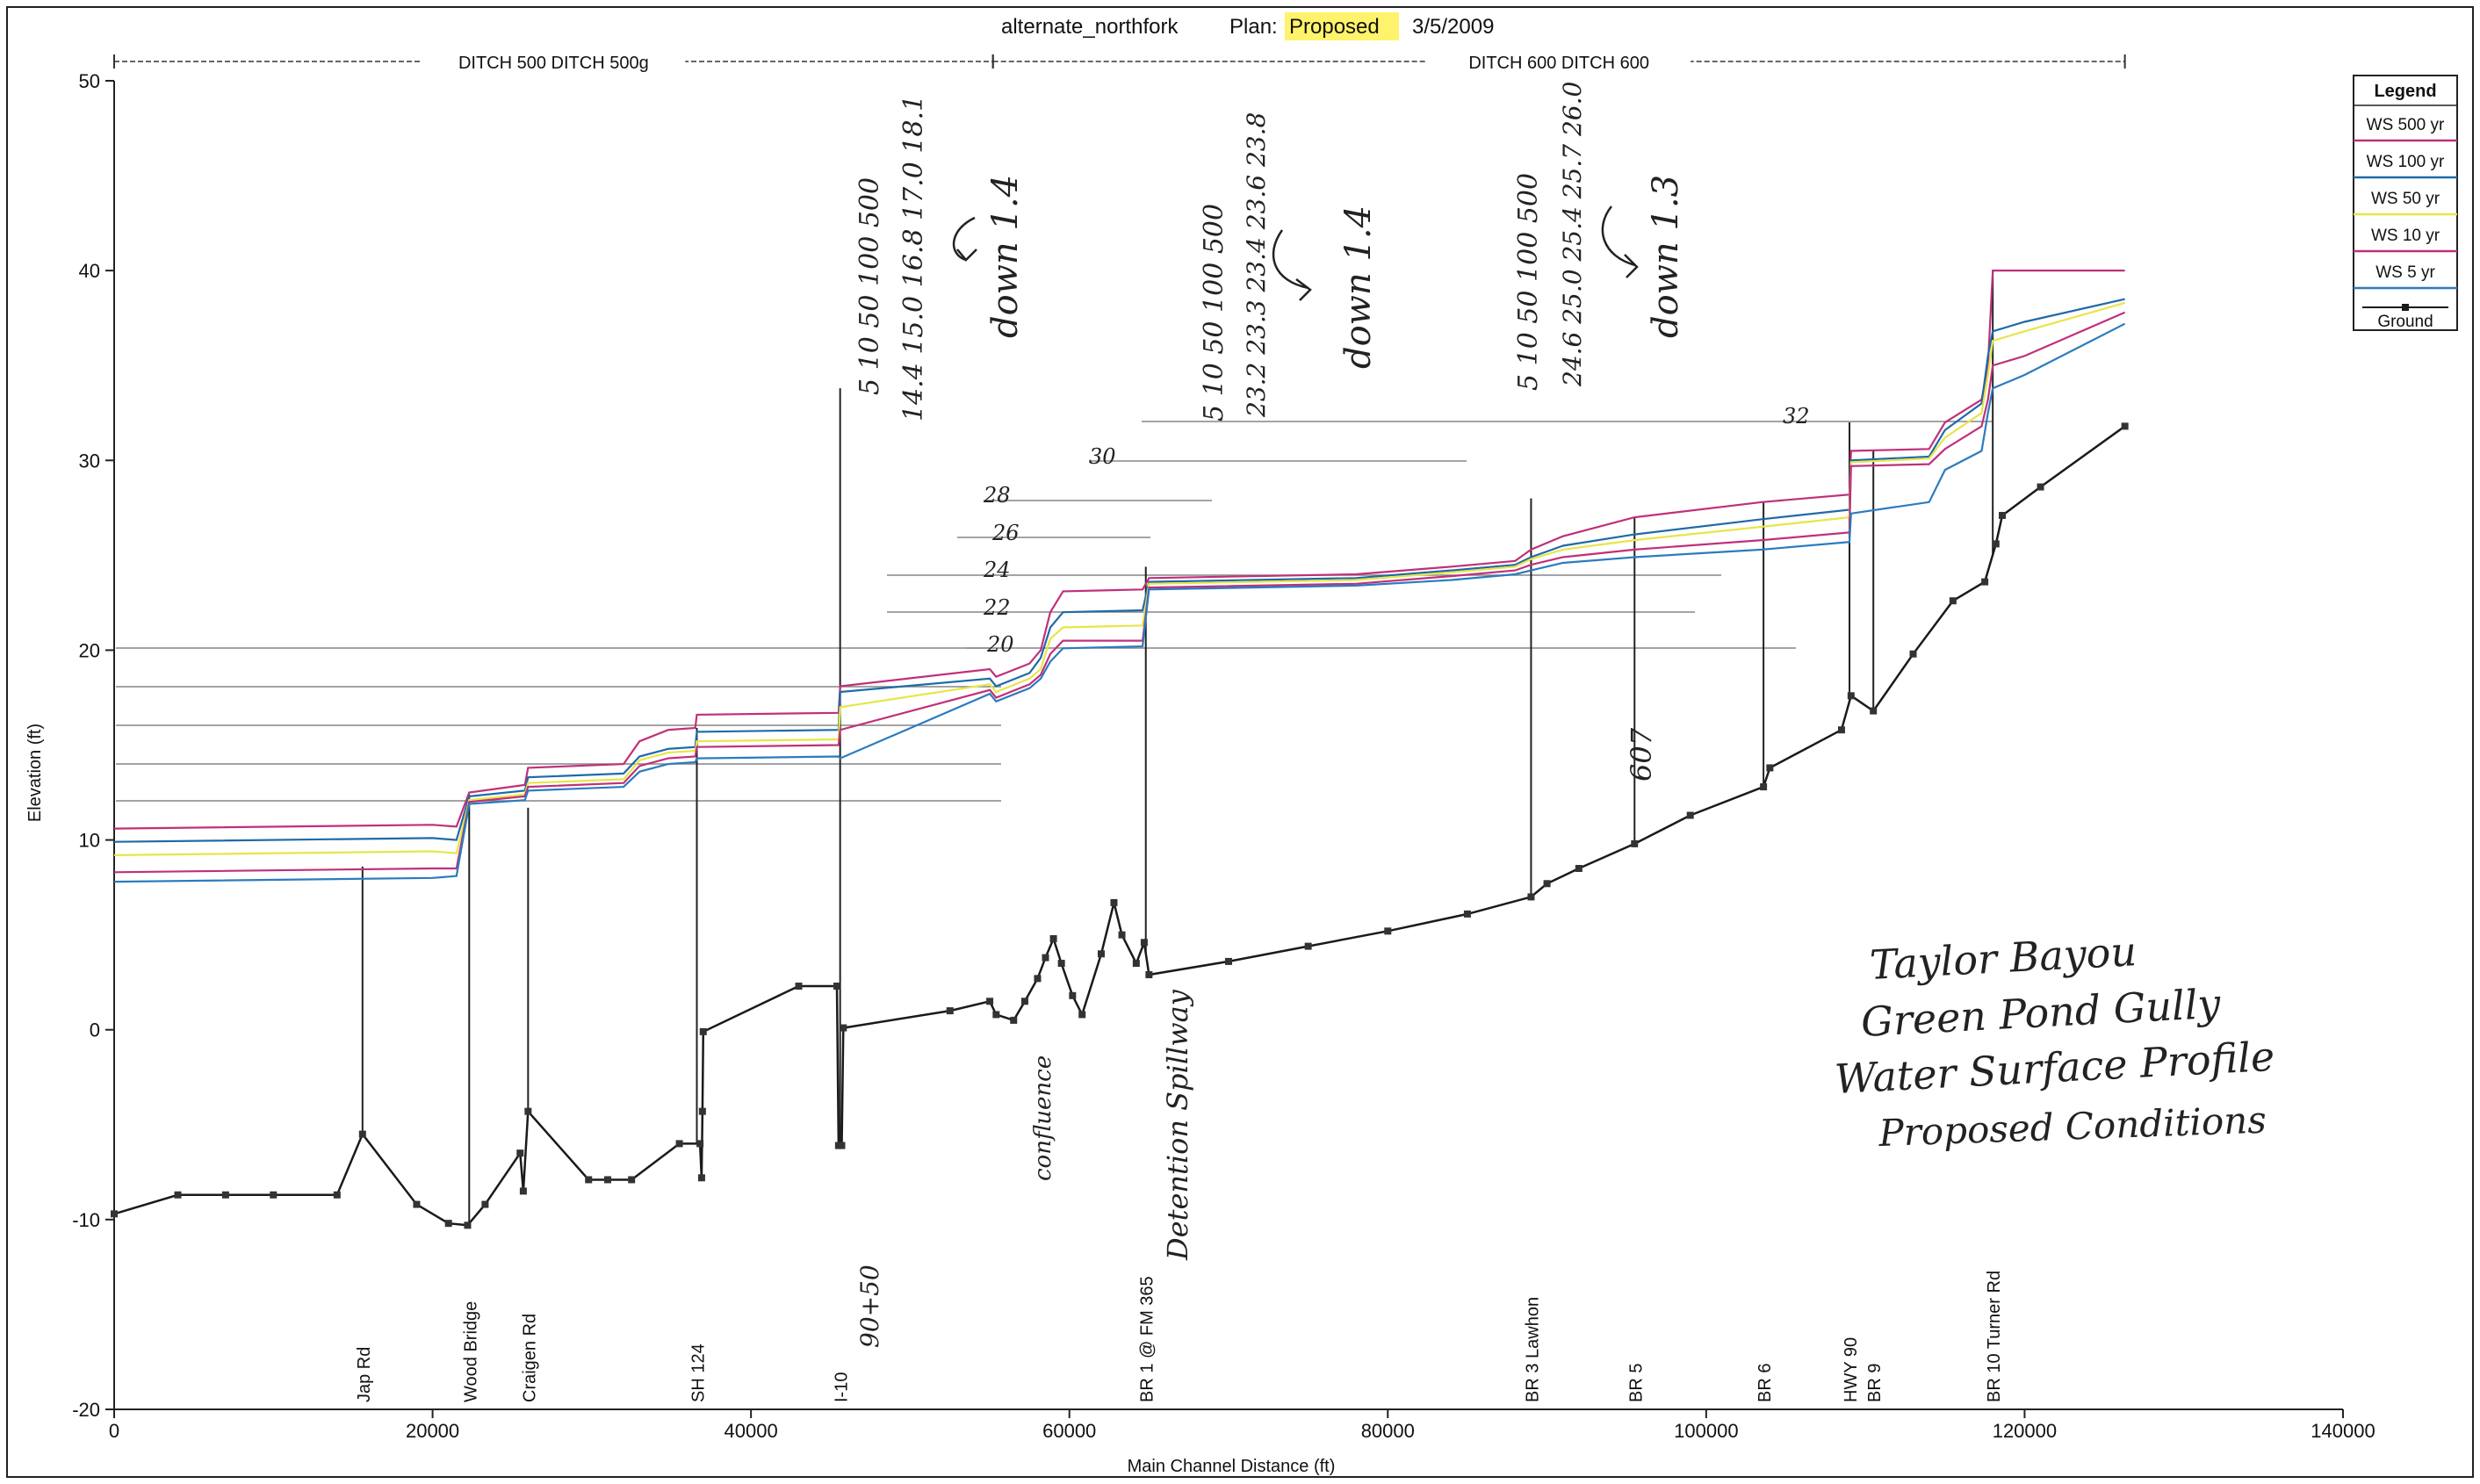  What do you see at coordinates (2405, 236) in the screenshot?
I see `legend-entry-label: WS 10 yr` at bounding box center [2405, 236].